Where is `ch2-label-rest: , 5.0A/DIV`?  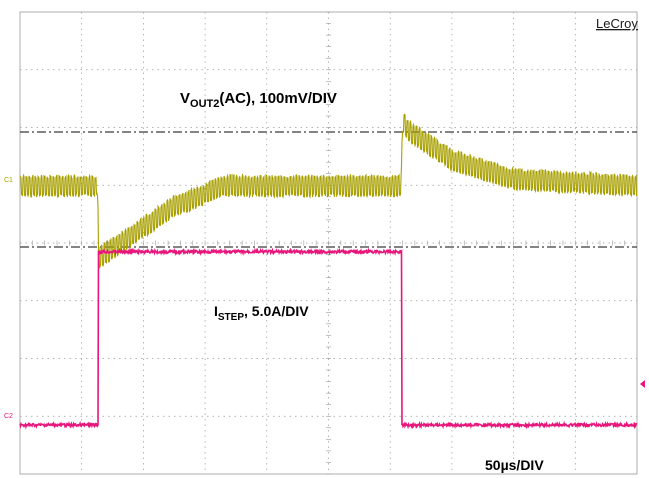
ch2-label-rest: , 5.0A/DIV is located at coordinates (276, 311).